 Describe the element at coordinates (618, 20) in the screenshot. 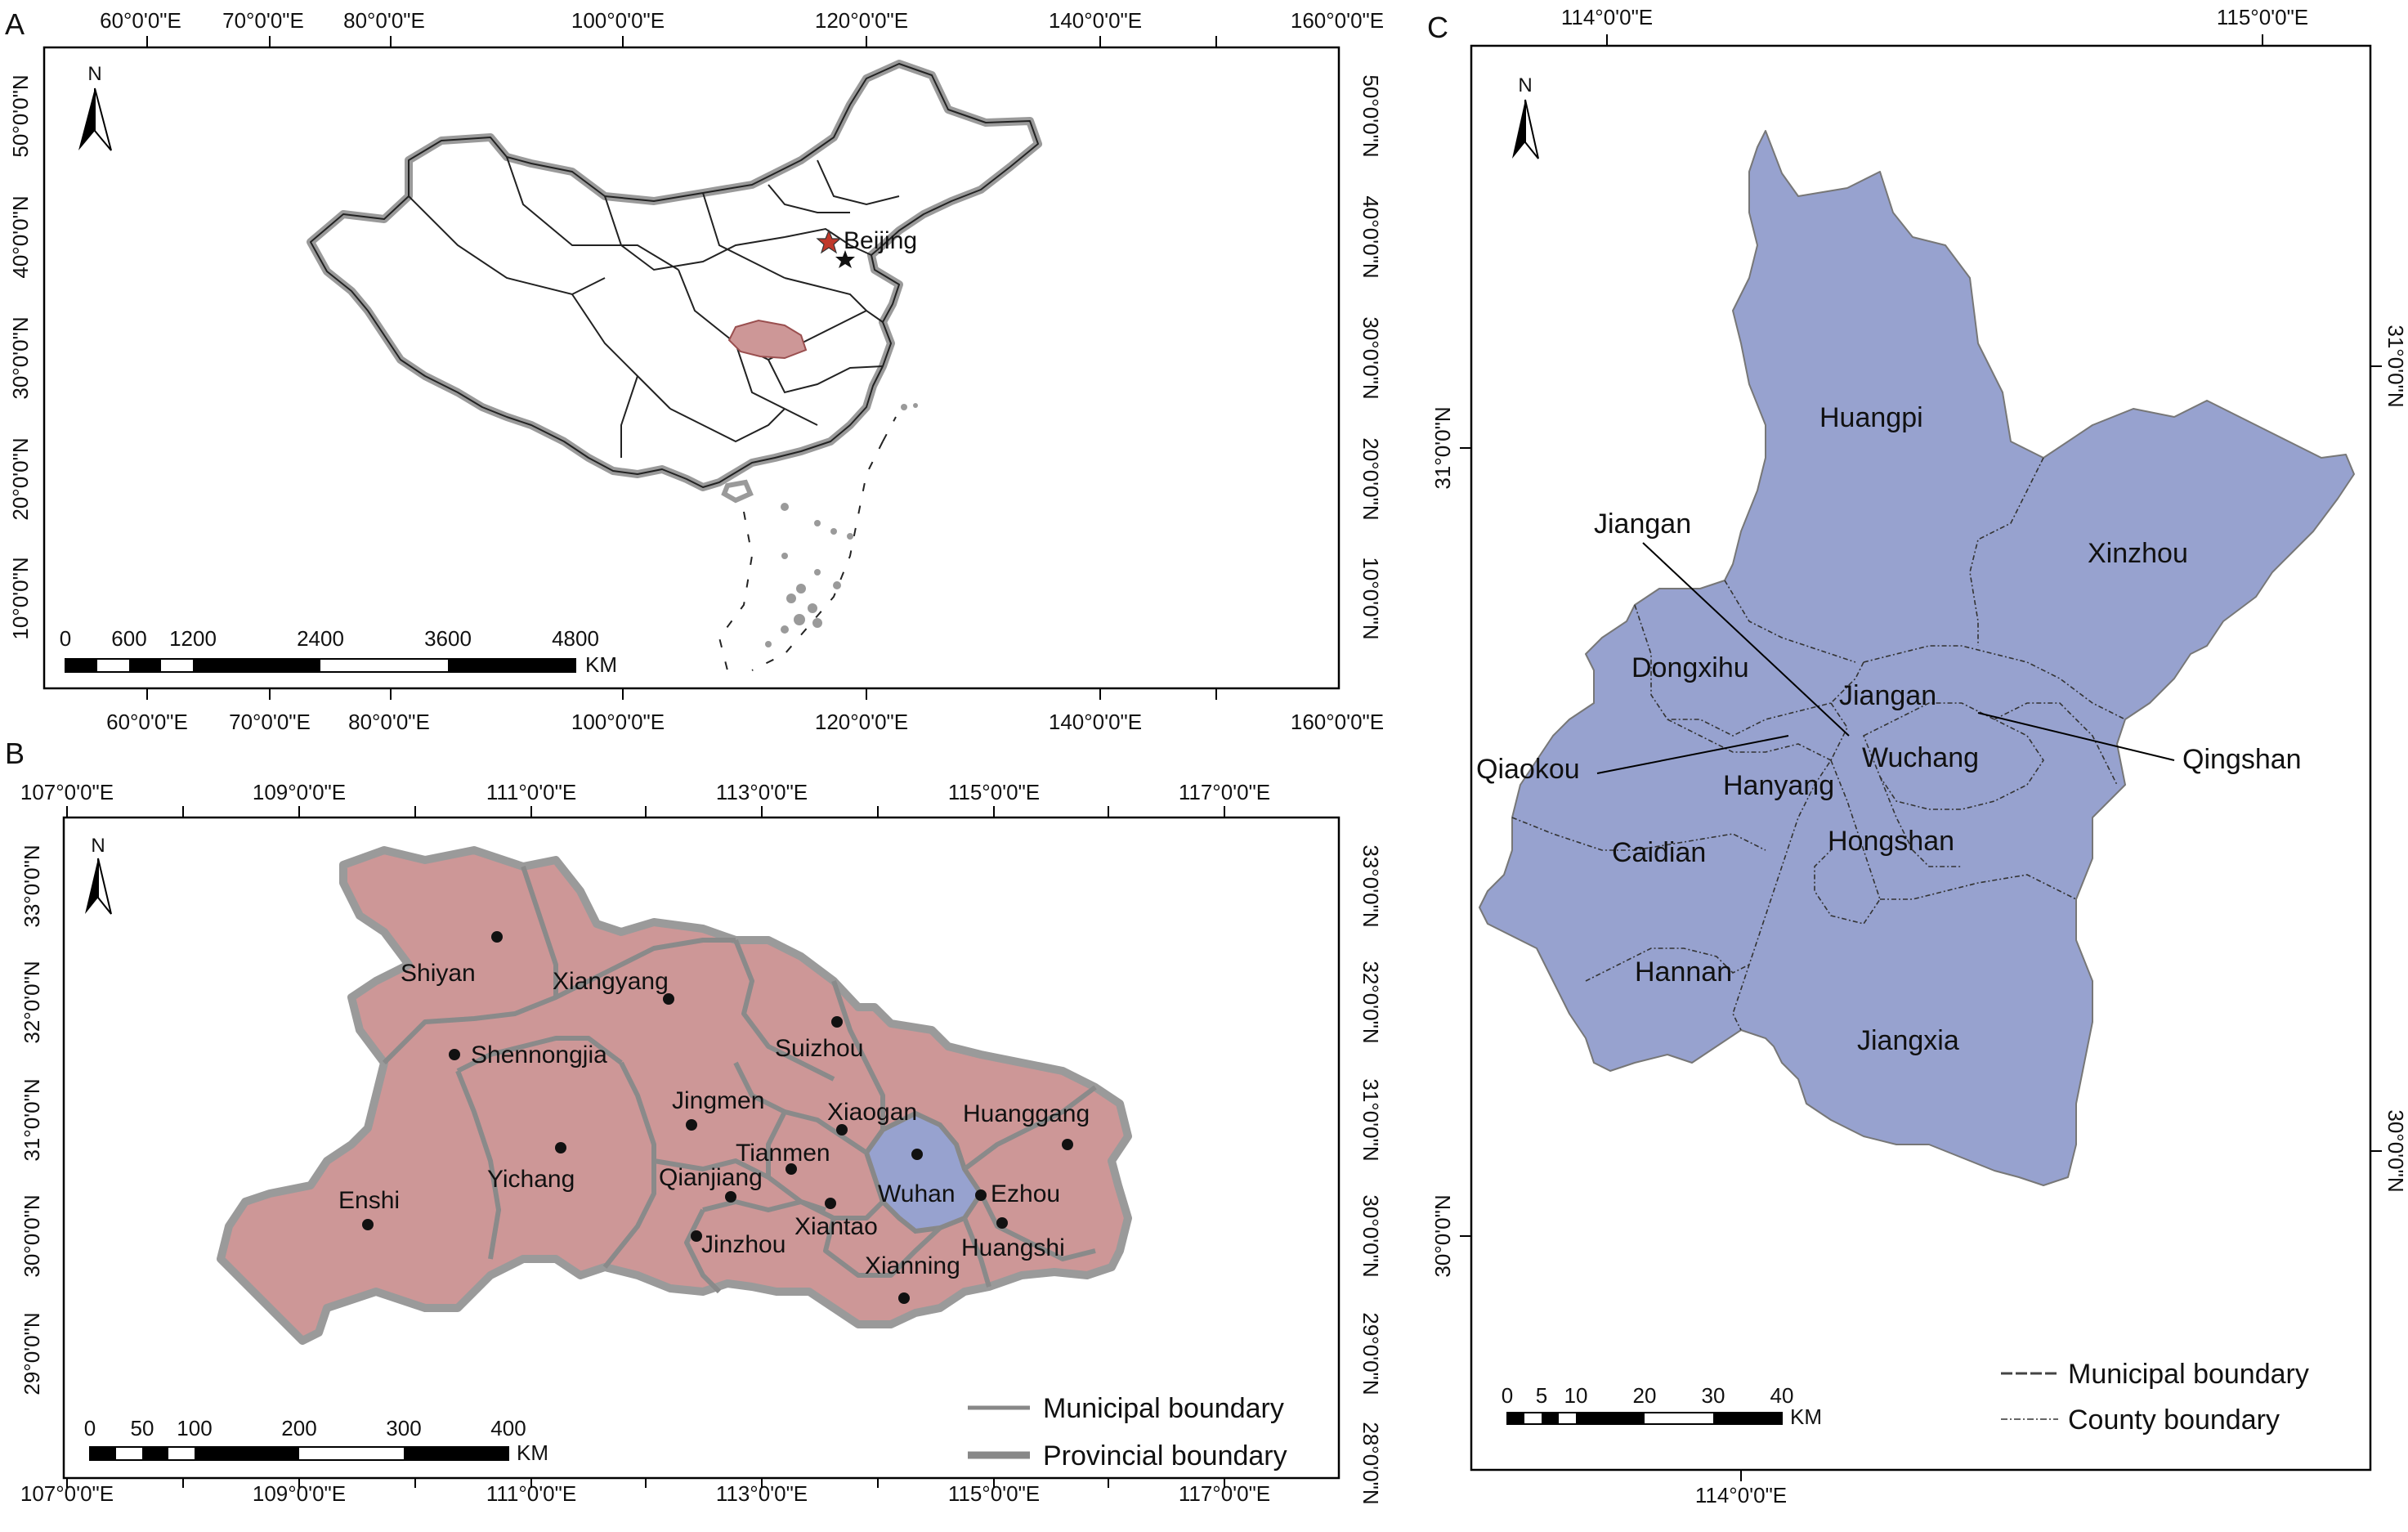

I see `lon-tick-label: 100°0'0"E` at that location.